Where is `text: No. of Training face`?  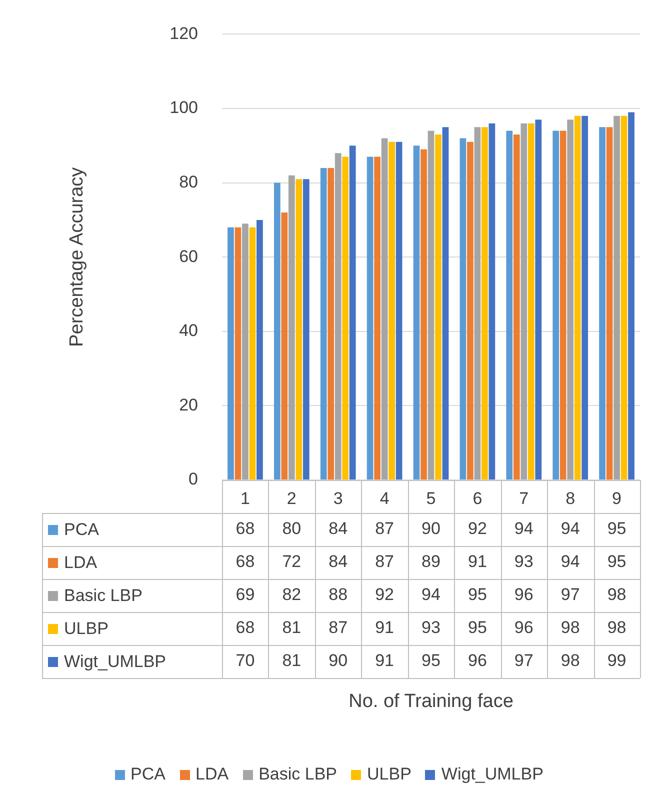 text: No. of Training face is located at coordinates (431, 701).